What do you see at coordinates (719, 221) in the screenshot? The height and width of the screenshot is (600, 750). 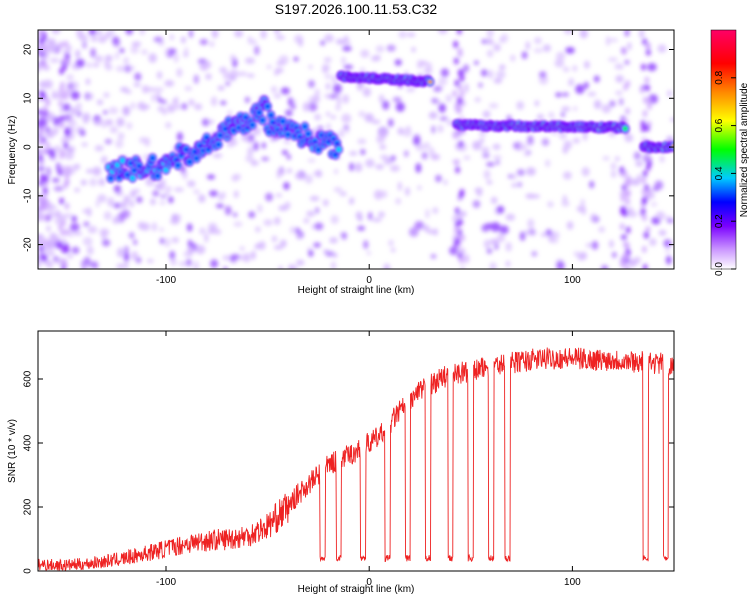 I see `colorbar-tick-label: 0.2` at bounding box center [719, 221].